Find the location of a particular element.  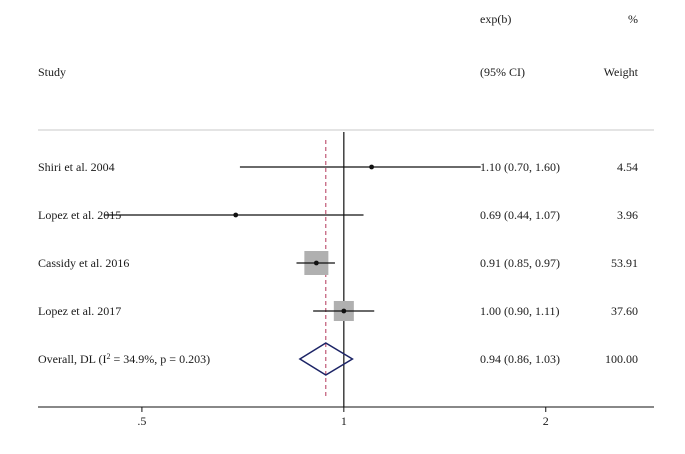

x-tick-label: 2 is located at coordinates (546, 421).